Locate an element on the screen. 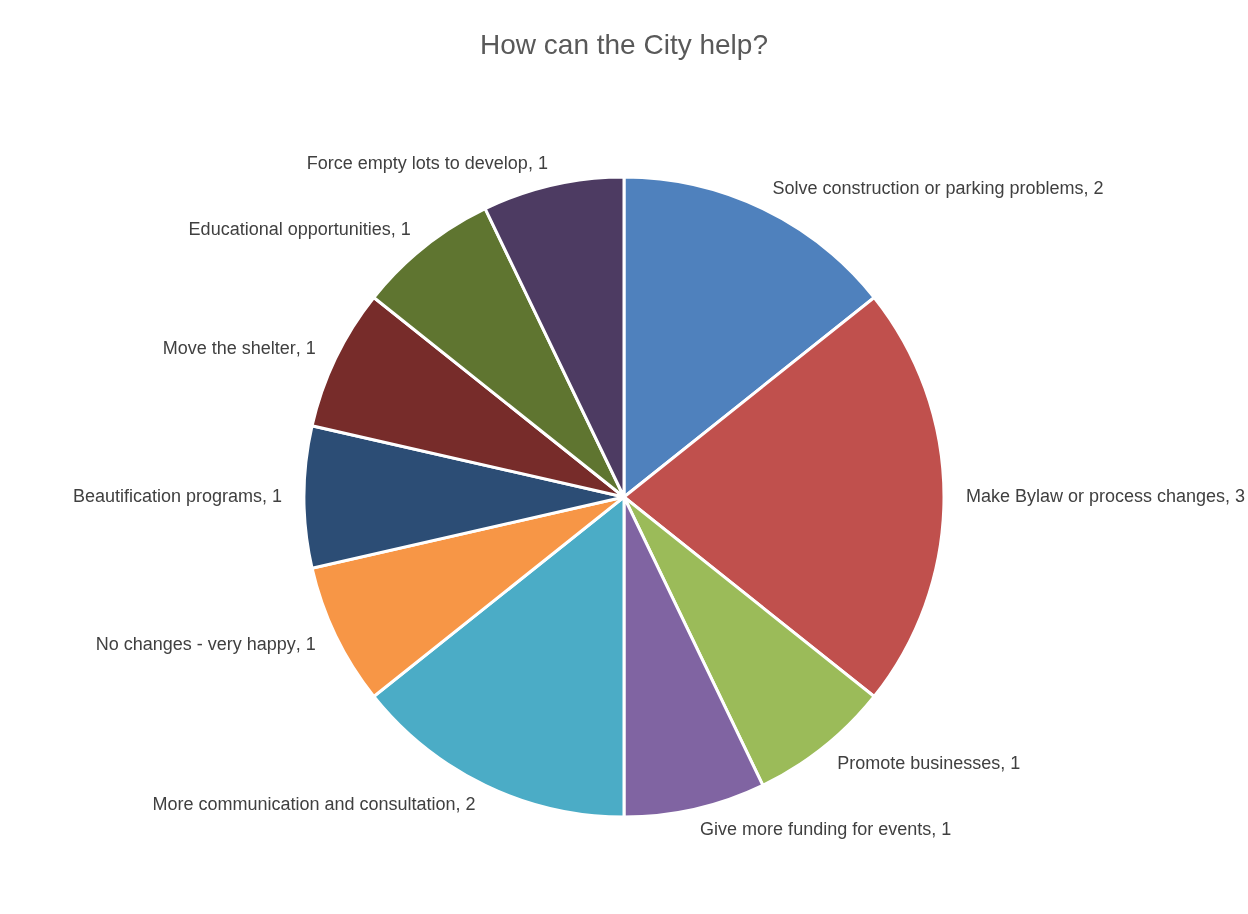 Image resolution: width=1248 pixels, height=914 pixels. slice-label: Promote businesses is located at coordinates (919, 763).